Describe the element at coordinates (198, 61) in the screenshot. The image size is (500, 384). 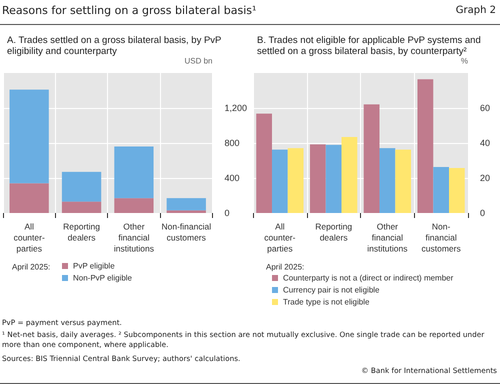
I see `y-axis-title: USD bn` at that location.